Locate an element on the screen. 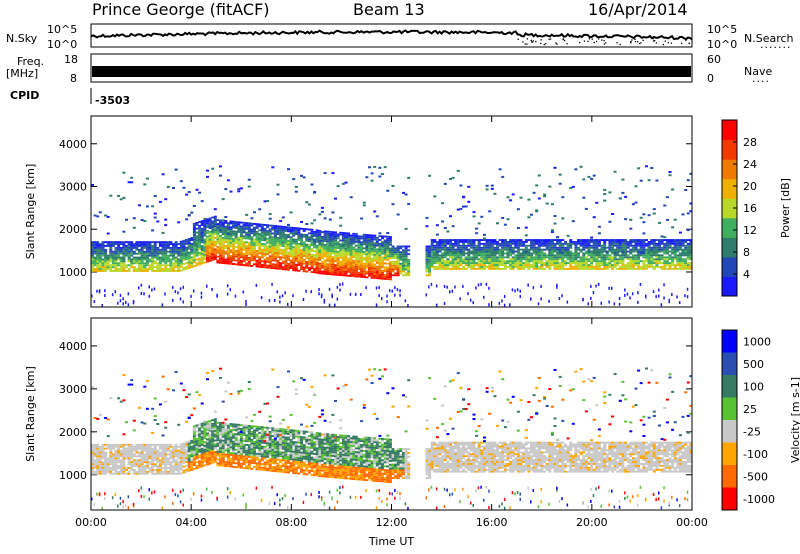 This screenshot has height=554, width=800. velocity-clutter is located at coordinates (173, 490).